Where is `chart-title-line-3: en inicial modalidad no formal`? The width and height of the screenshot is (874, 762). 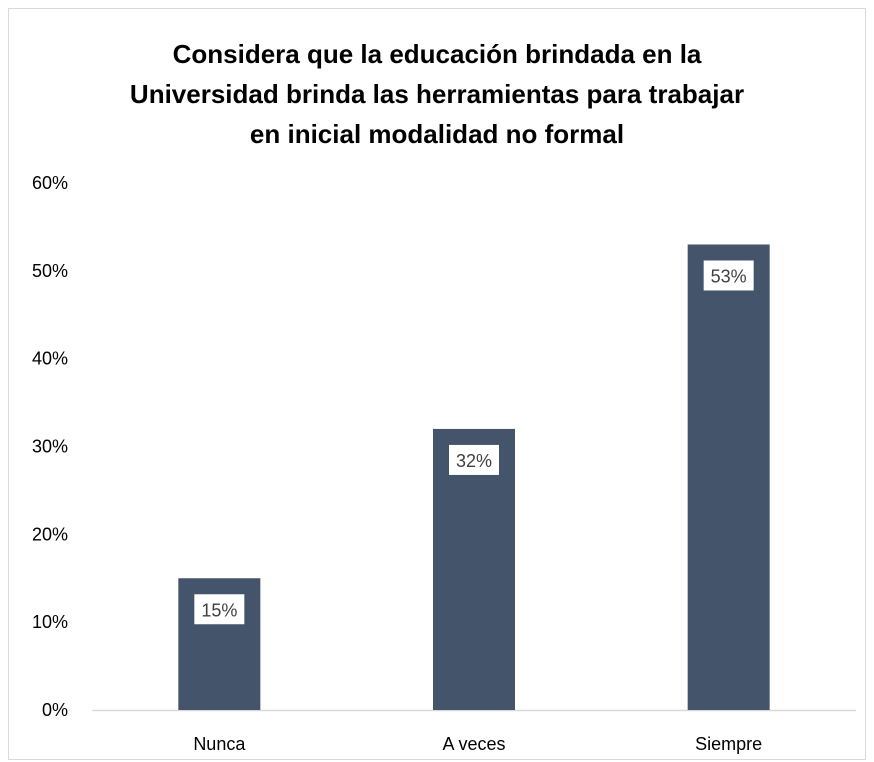
chart-title-line-3: en inicial modalidad no formal is located at coordinates (437, 134).